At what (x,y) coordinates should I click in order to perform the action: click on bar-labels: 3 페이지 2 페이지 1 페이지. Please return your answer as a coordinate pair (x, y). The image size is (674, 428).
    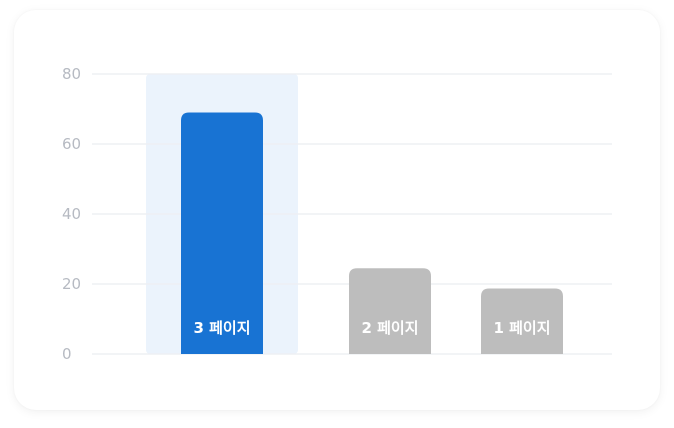
    Looking at the image, I should click on (371, 328).